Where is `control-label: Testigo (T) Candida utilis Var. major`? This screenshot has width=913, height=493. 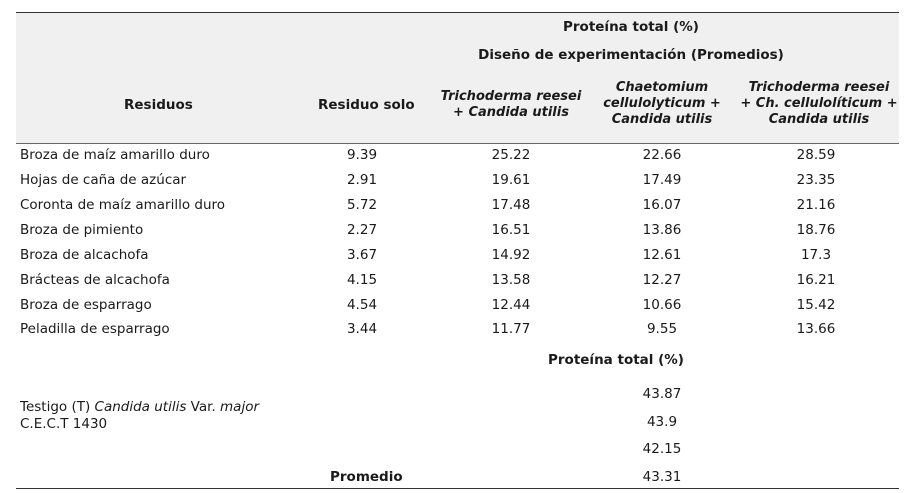 control-label: Testigo (T) Candida utilis Var. major is located at coordinates (139, 407).